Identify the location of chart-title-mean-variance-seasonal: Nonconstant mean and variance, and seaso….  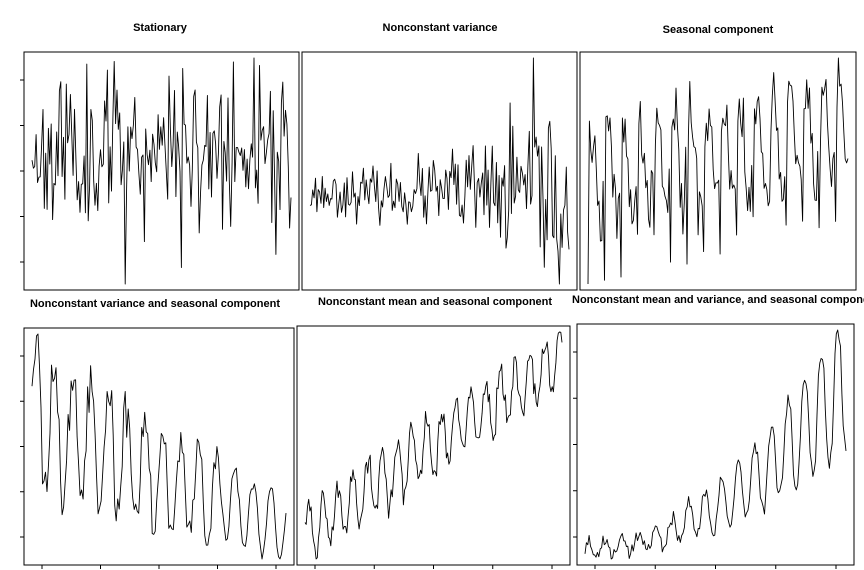
(718, 300).